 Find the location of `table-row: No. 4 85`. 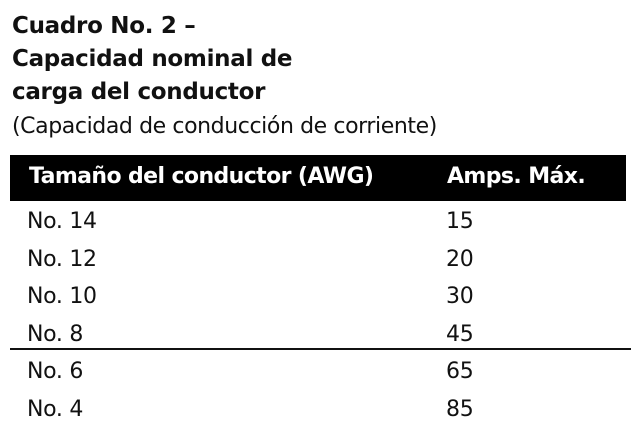

table-row: No. 4 85 is located at coordinates (317, 410).